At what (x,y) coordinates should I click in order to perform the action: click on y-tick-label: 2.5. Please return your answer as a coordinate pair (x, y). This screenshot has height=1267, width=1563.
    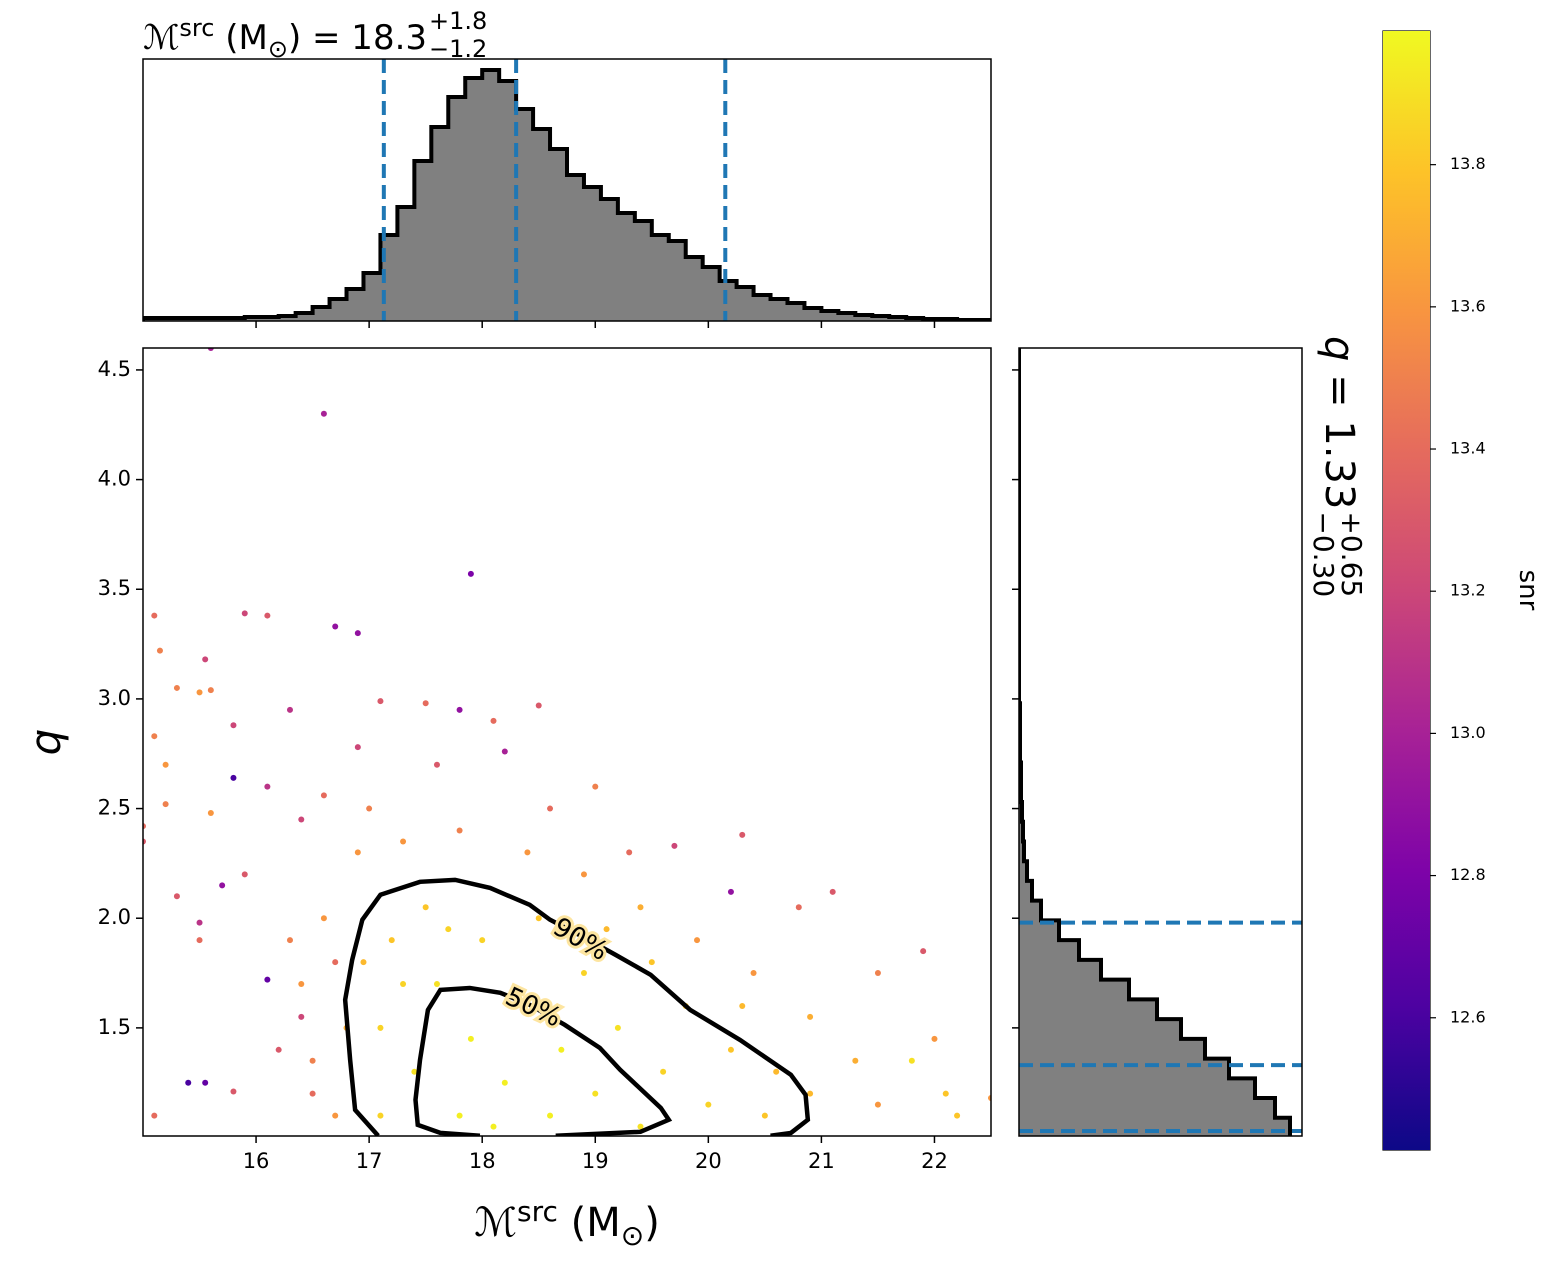
    Looking at the image, I should click on (114, 808).